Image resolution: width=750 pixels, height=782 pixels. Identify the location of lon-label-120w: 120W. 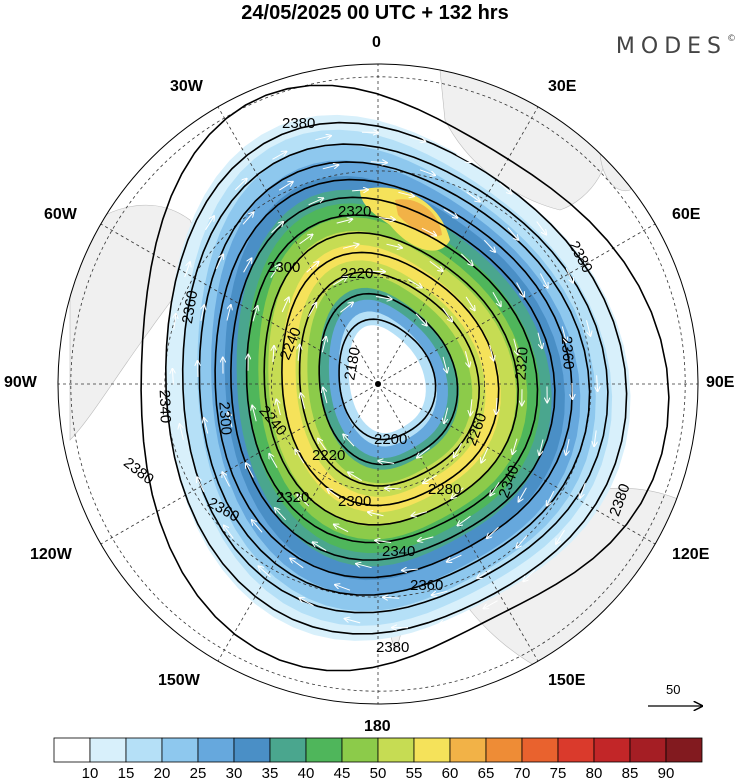
(51, 554).